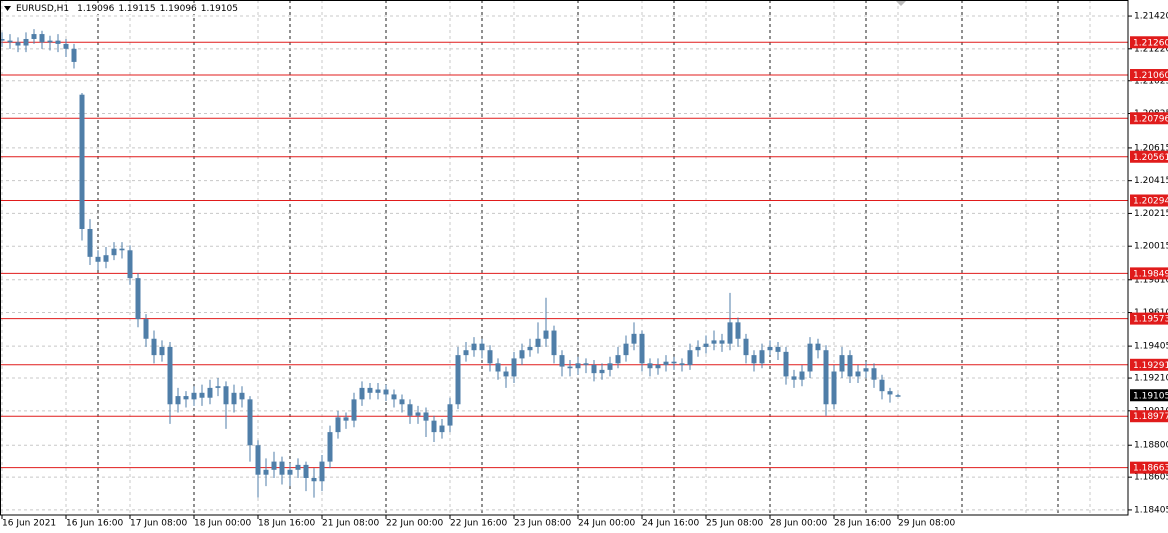 This screenshot has height=533, width=1168. What do you see at coordinates (1151, 446) in the screenshot?
I see `y-tick-label: 1.18800` at bounding box center [1151, 446].